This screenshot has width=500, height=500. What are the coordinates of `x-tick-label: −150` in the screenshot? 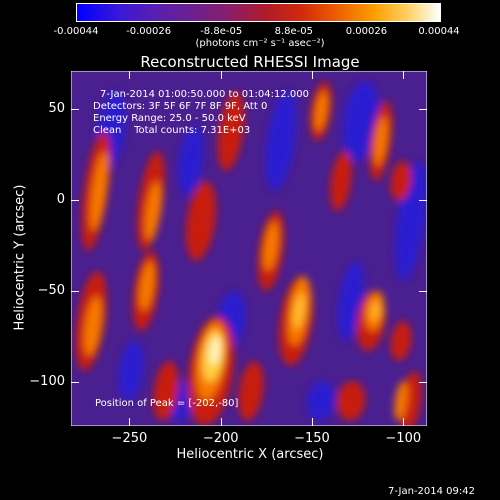 It's located at (312, 438).